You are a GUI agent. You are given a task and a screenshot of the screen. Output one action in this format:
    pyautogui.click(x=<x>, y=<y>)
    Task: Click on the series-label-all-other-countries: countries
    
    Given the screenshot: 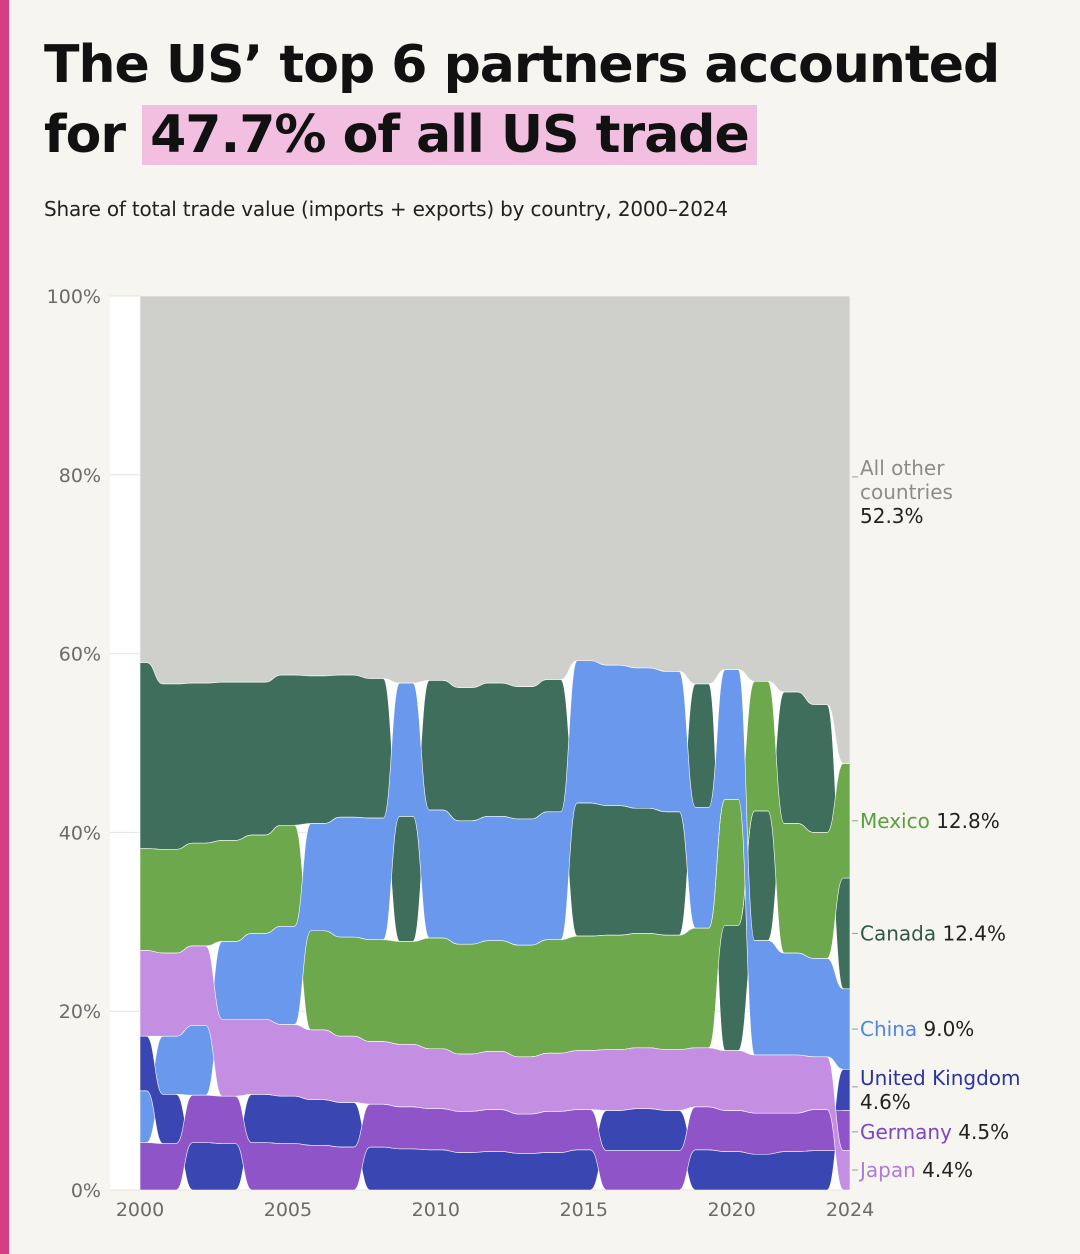 What is the action you would take?
    pyautogui.click(x=906, y=492)
    